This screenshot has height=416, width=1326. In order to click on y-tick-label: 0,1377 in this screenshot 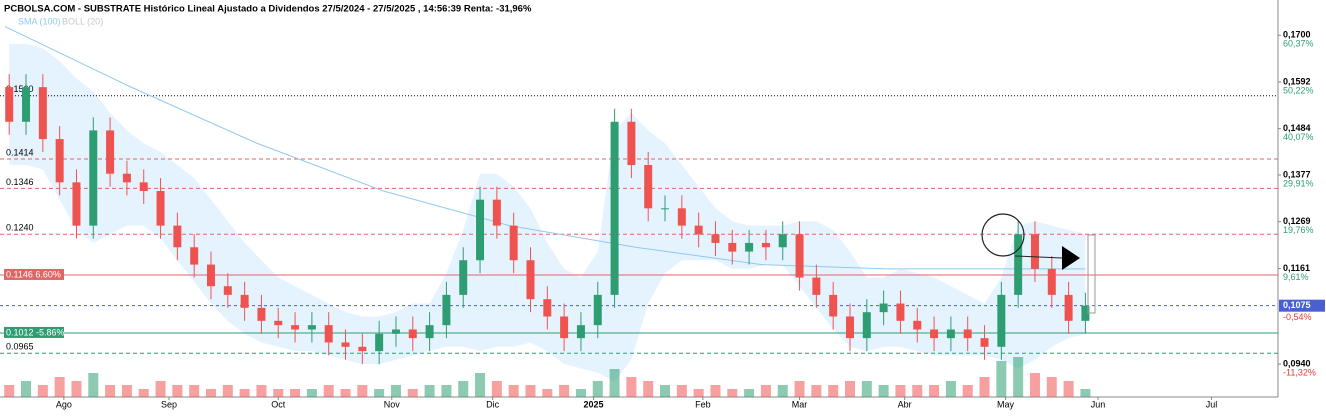, I will do `click(1297, 174)`.